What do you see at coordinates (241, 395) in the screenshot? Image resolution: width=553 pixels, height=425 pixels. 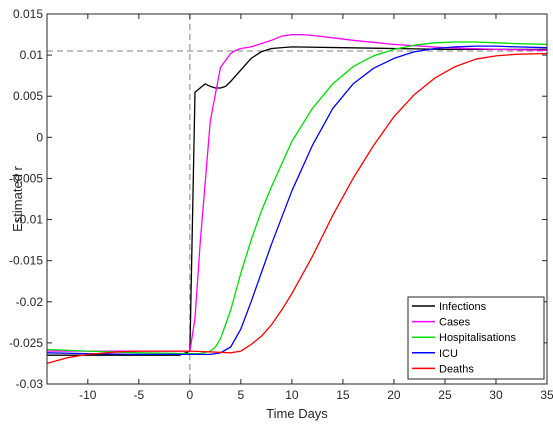 I see `x-tick-label: 5` at bounding box center [241, 395].